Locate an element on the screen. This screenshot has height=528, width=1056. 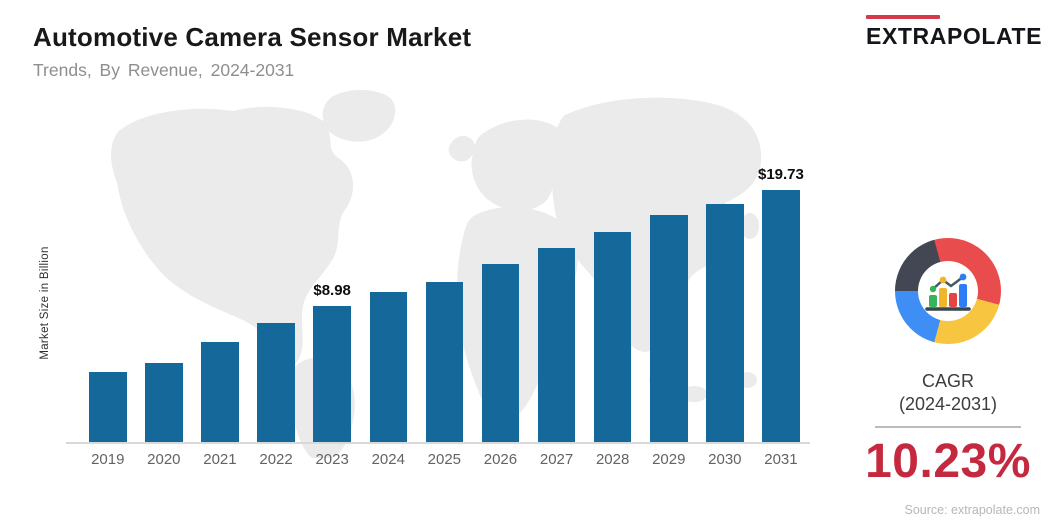
cagr-label-line1: CAGR is located at coordinates (947, 381).